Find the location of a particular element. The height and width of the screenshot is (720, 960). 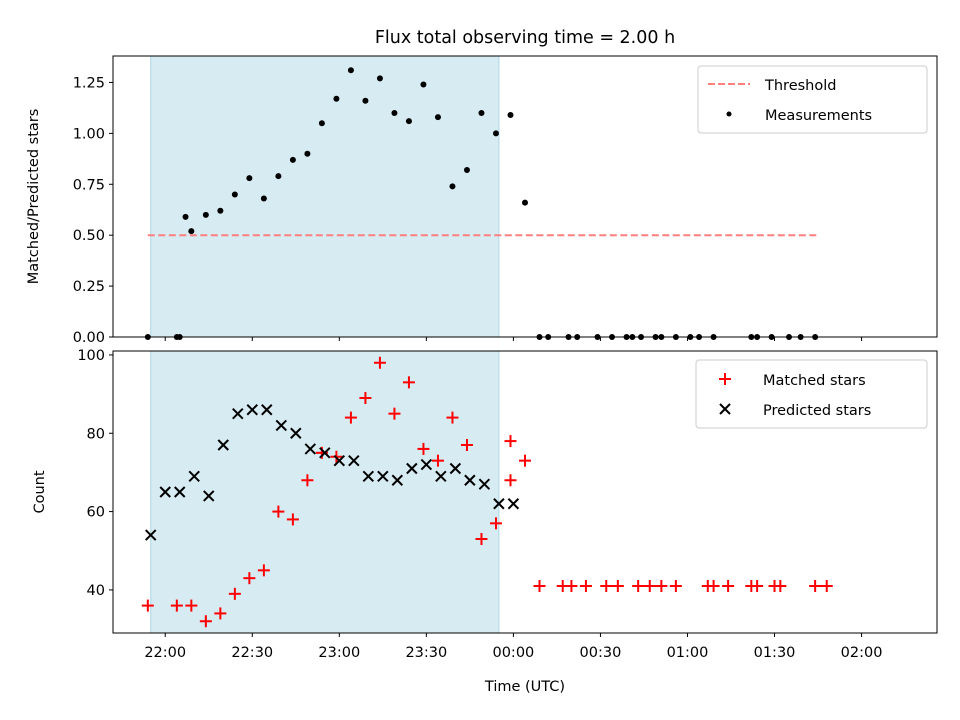

legend-predicted-swatch is located at coordinates (725, 409).